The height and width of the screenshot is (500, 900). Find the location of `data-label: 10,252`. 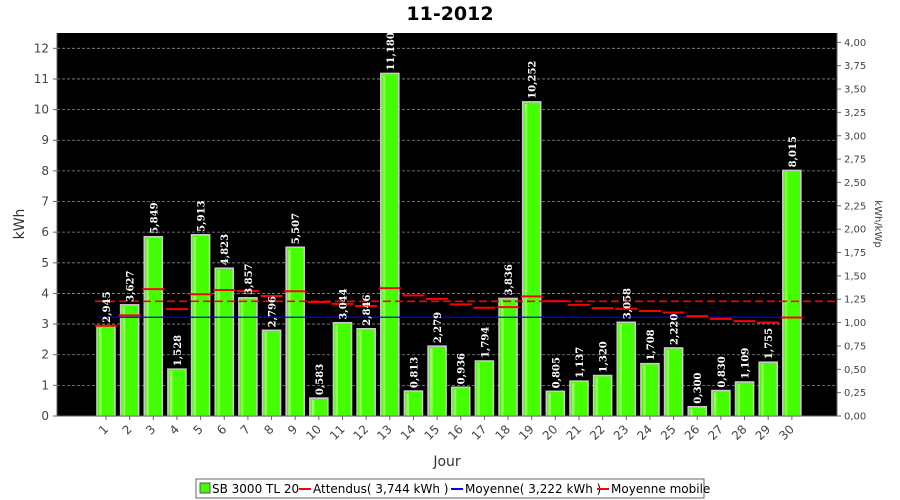

data-label: 10,252 is located at coordinates (533, 80).